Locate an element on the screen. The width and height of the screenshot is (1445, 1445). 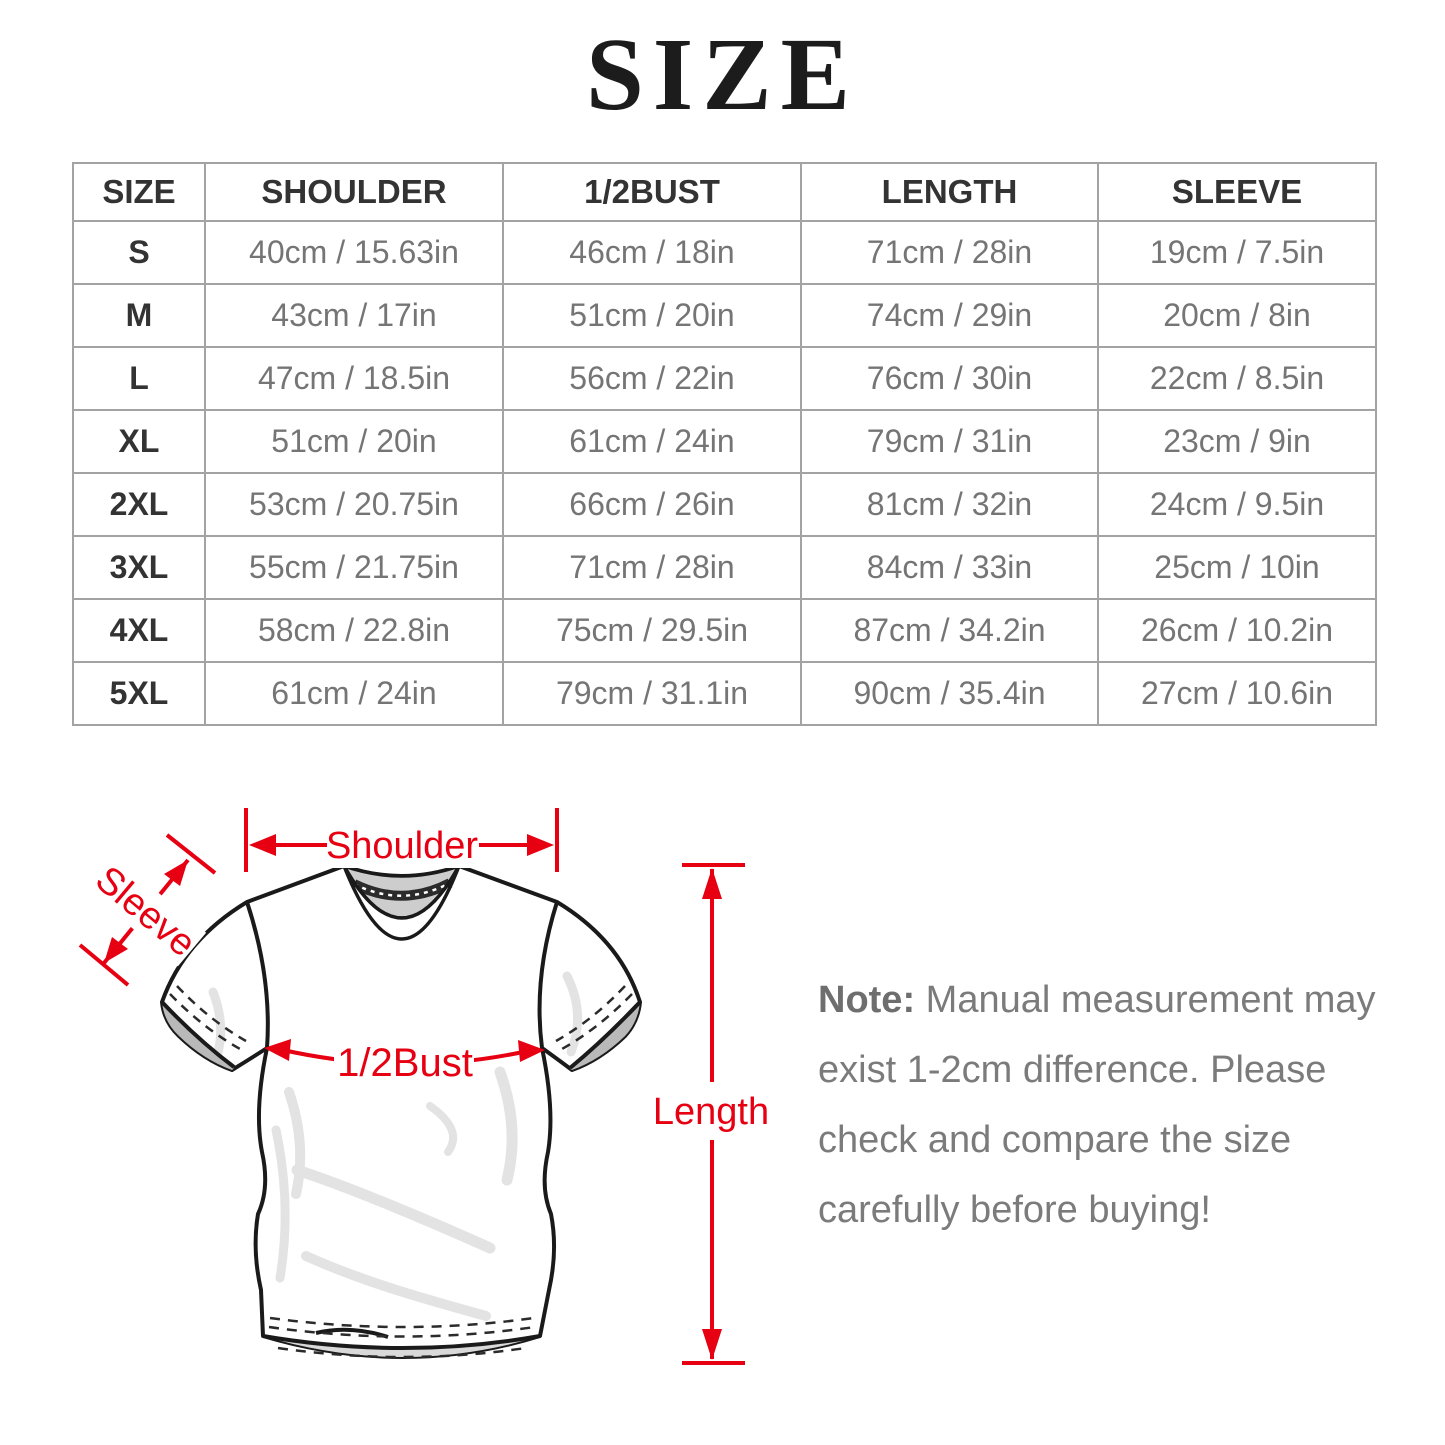
measurement-cell: 23cm / 9in is located at coordinates (1237, 441).